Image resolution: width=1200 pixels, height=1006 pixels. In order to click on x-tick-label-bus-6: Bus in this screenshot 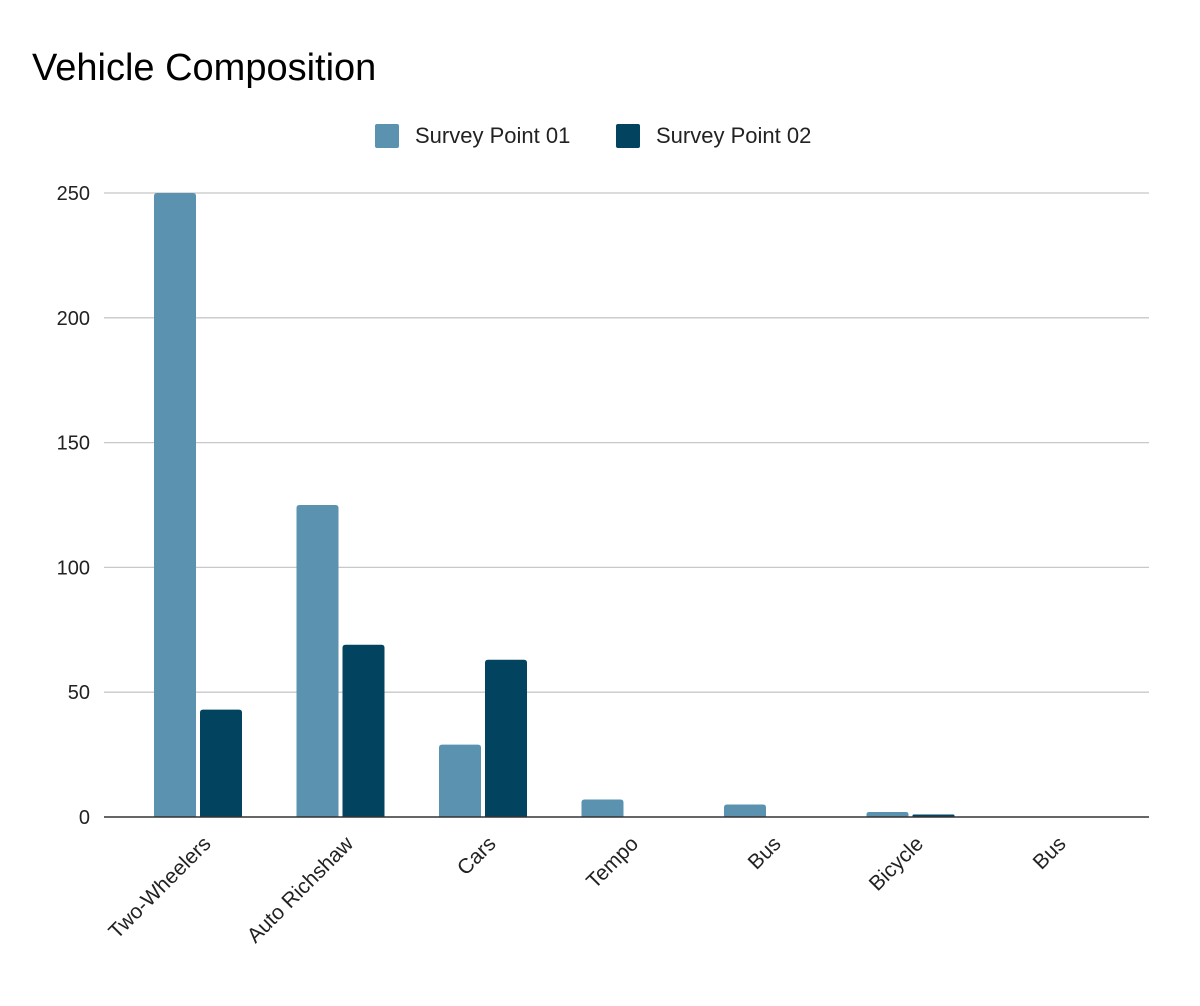, I will do `click(1050, 853)`.